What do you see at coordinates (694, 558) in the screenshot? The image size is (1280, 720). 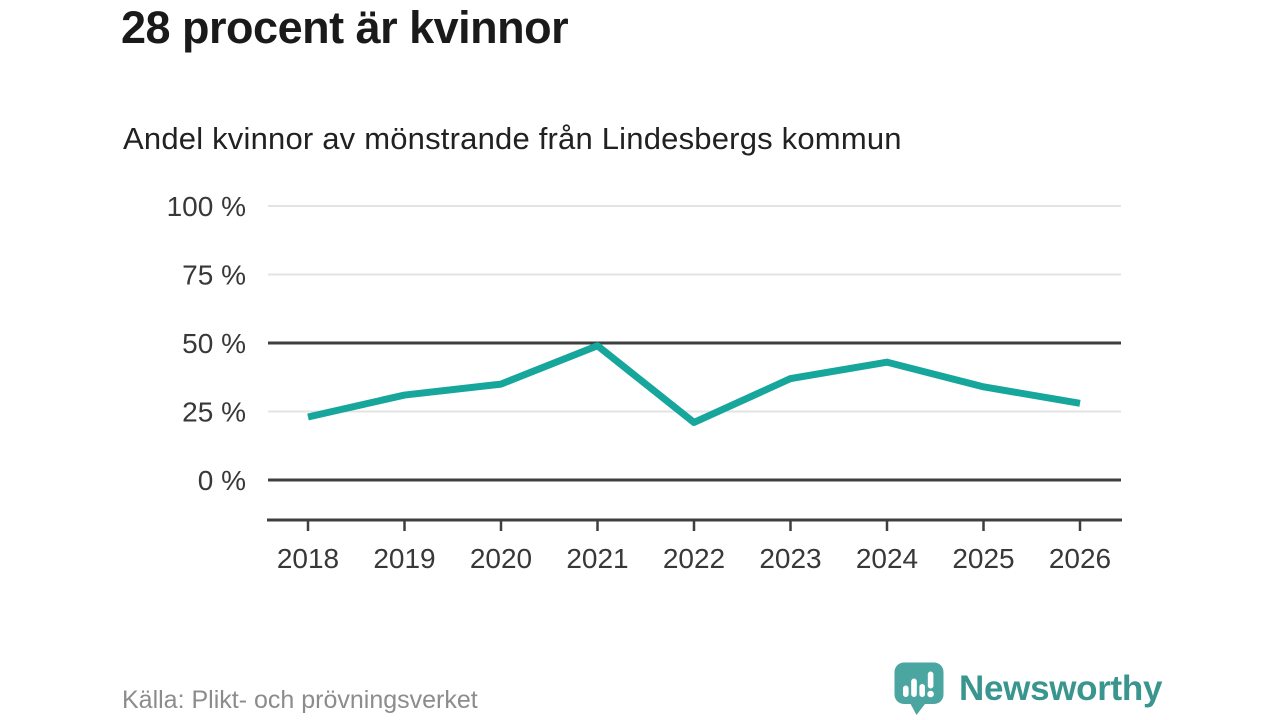 I see `x-axis-label: 2022` at bounding box center [694, 558].